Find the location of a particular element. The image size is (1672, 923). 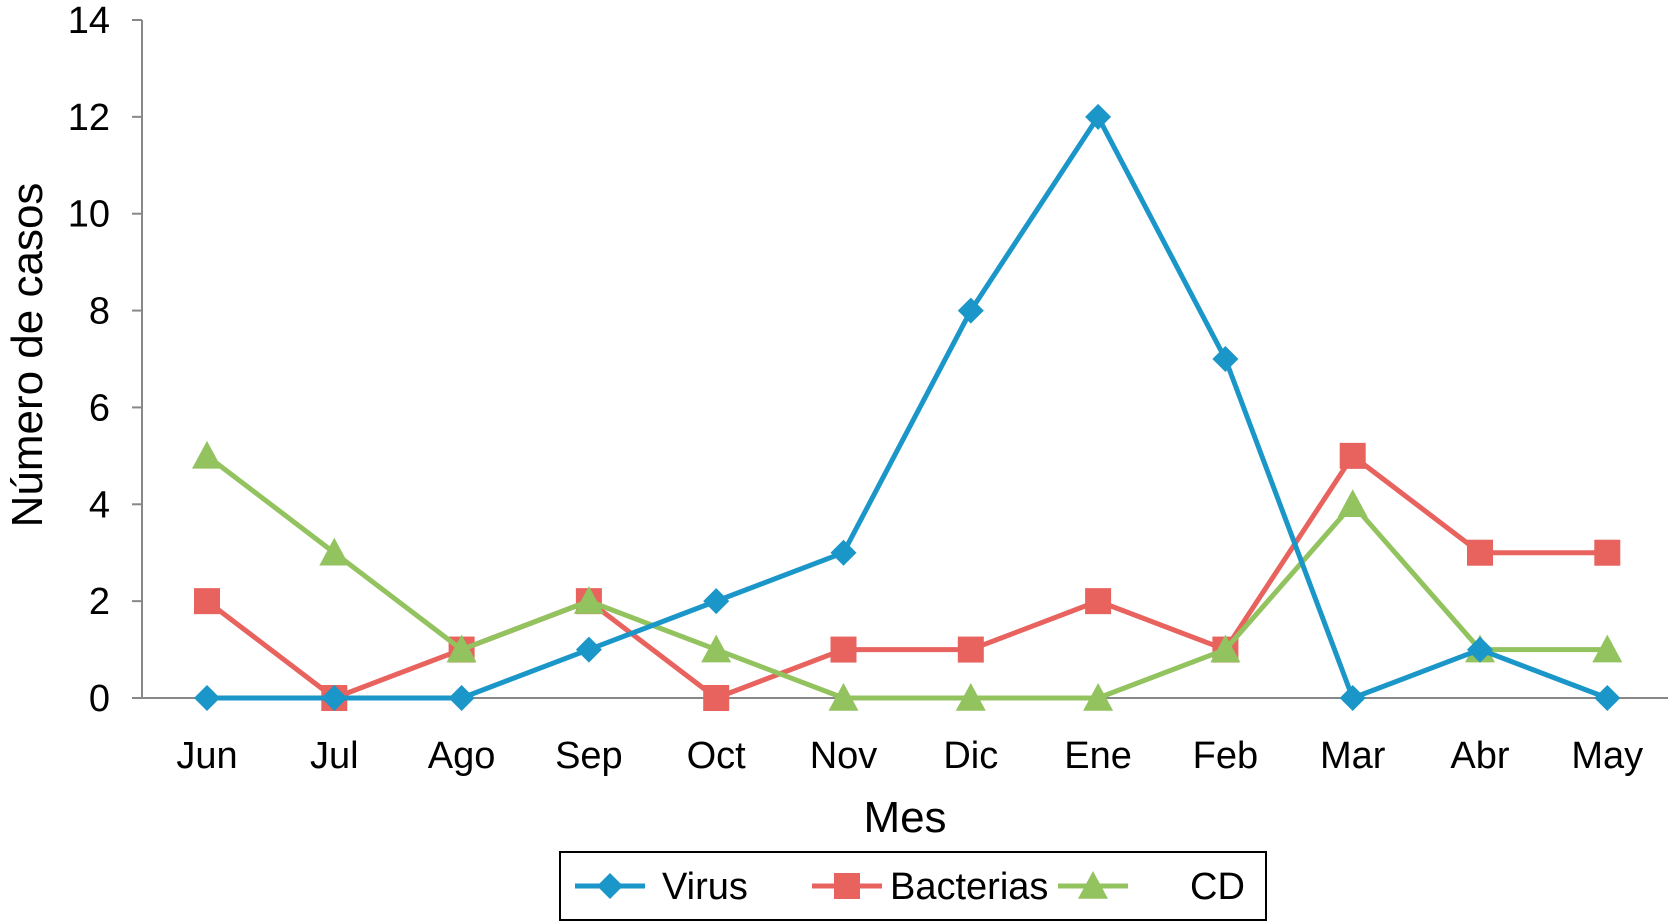

legend-item-bacterias: Bacterias is located at coordinates (930, 887).